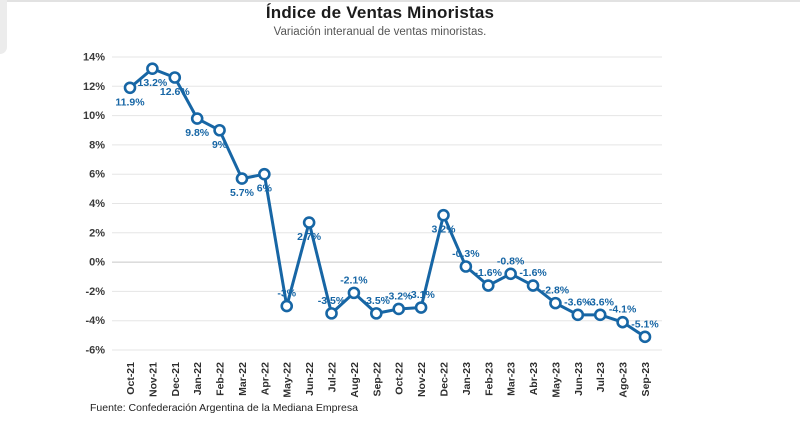 Image resolution: width=800 pixels, height=429 pixels. Describe the element at coordinates (309, 237) in the screenshot. I see `data-point-label: 2.7%` at that location.